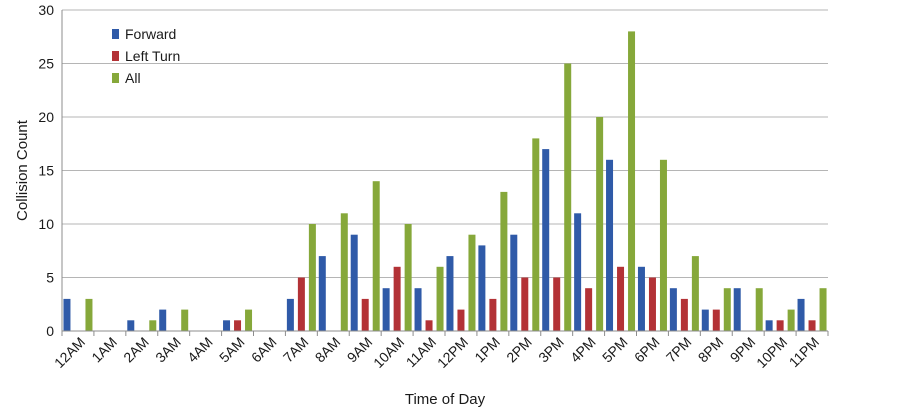  Describe the element at coordinates (46, 117) in the screenshot. I see `y-tick-label: 20` at that location.